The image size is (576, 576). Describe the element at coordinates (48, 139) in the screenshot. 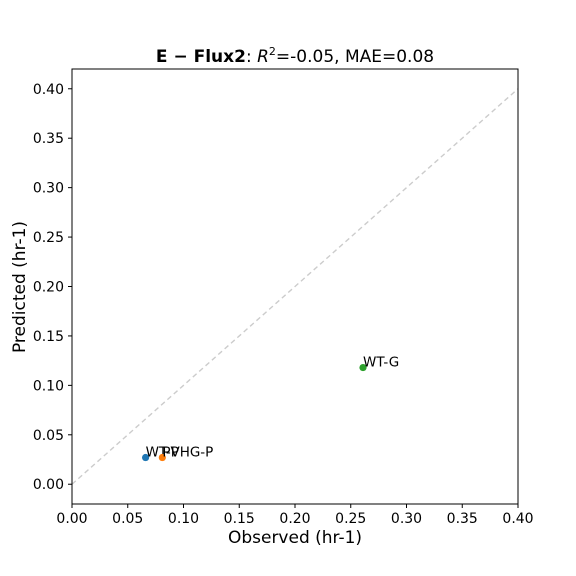

I see `y-tick-label: 0.35` at that location.